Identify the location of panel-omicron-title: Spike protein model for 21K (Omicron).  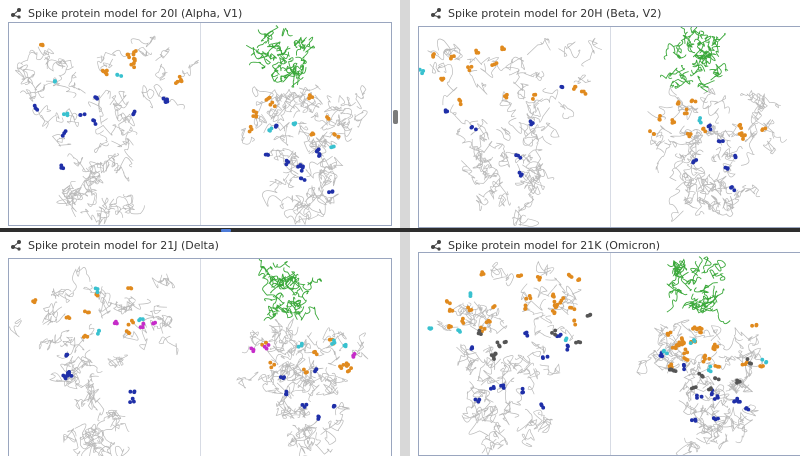
(554, 245).